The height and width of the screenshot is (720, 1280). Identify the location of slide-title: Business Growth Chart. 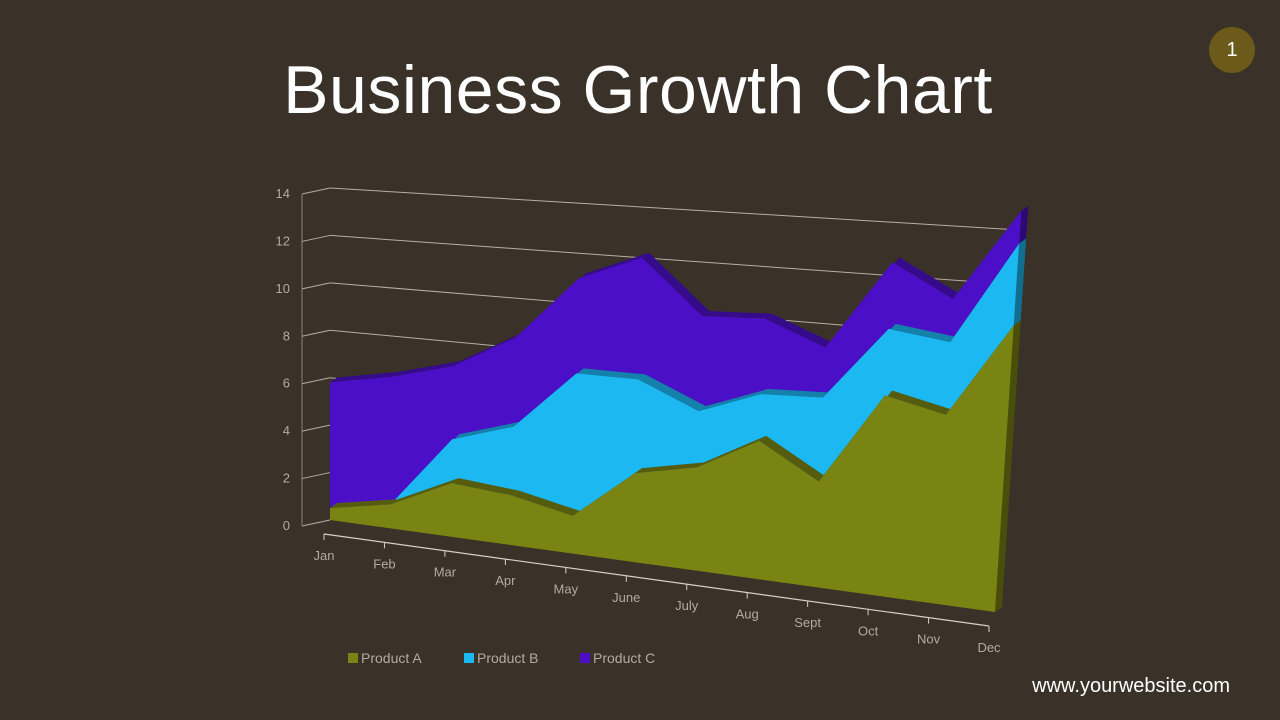
(638, 90).